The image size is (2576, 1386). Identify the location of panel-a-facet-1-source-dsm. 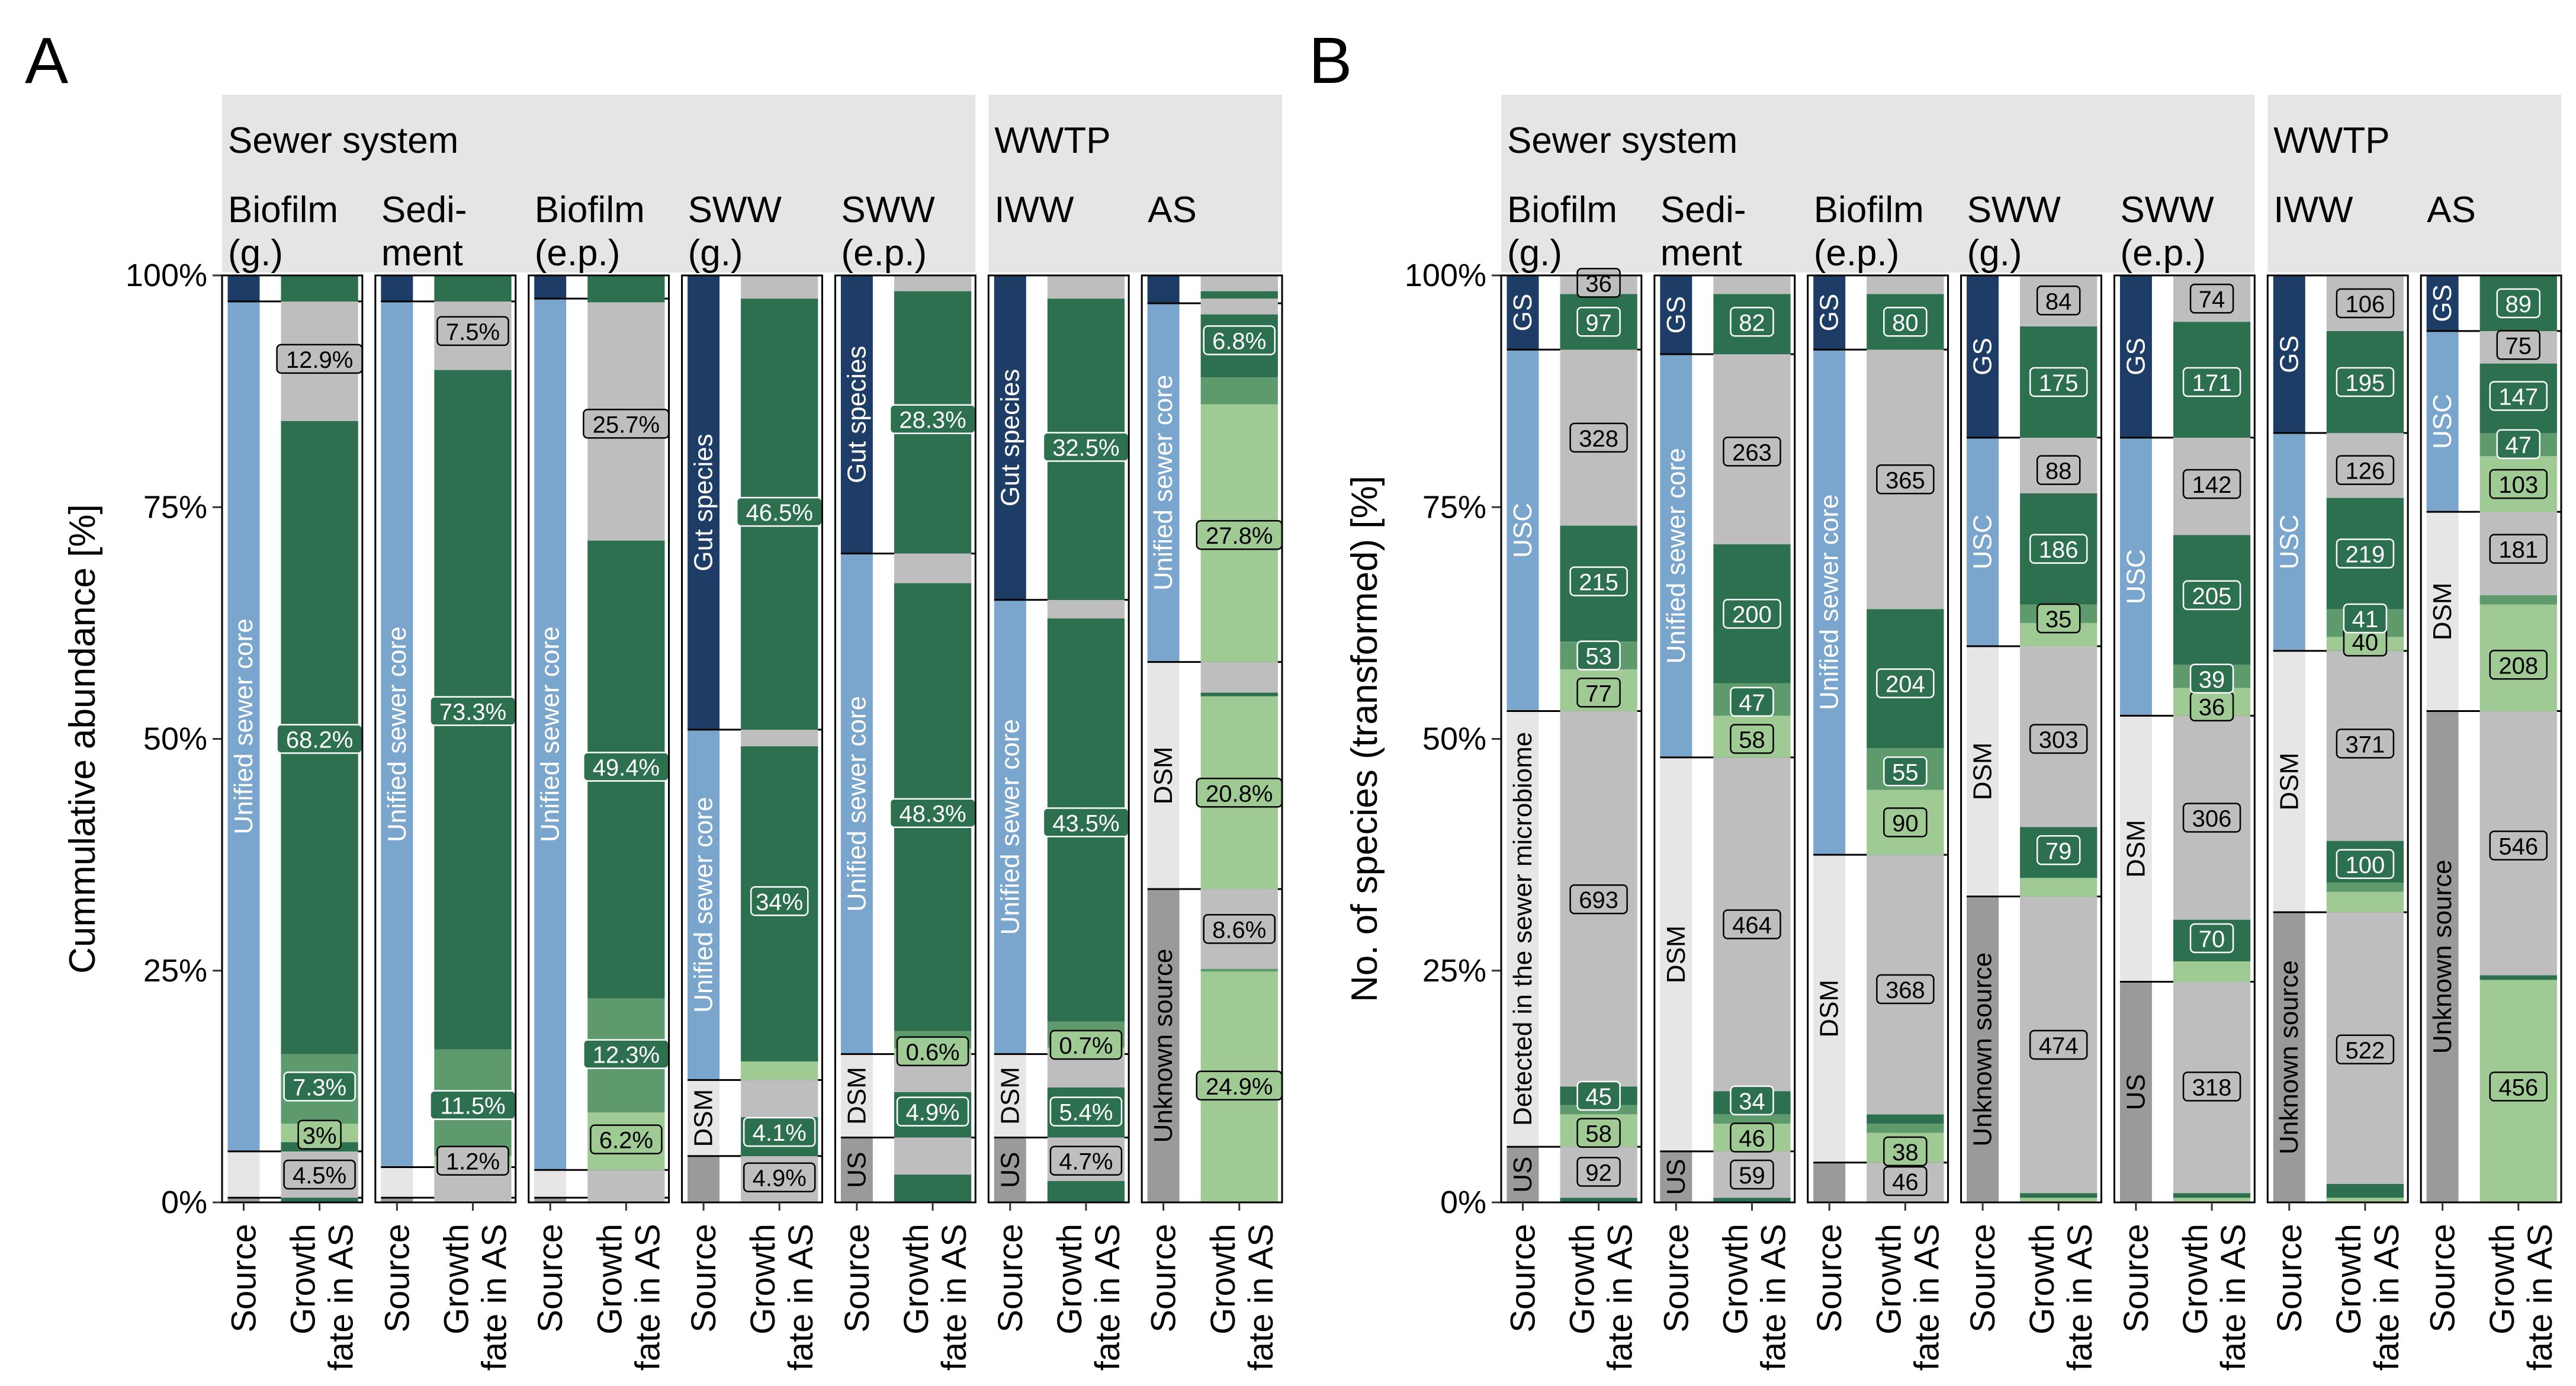
(243, 1174).